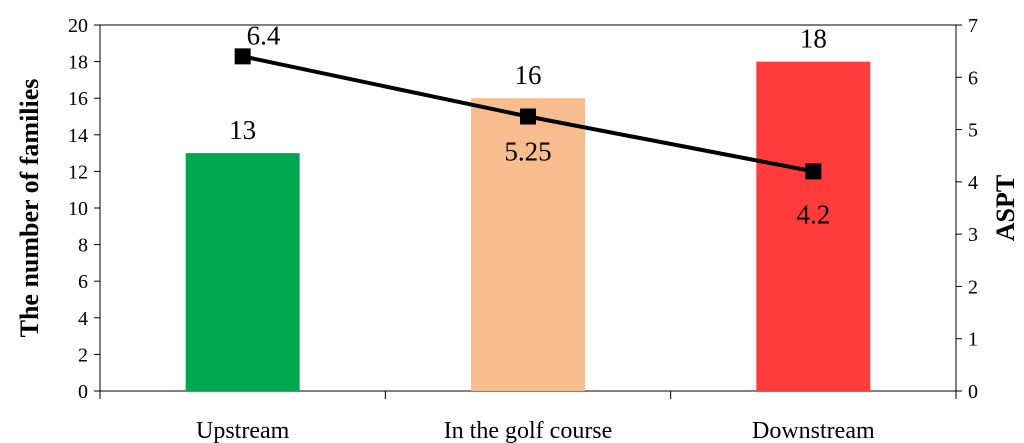 The image size is (1024, 443). I want to click on x-category-label: Upstream, so click(243, 430).